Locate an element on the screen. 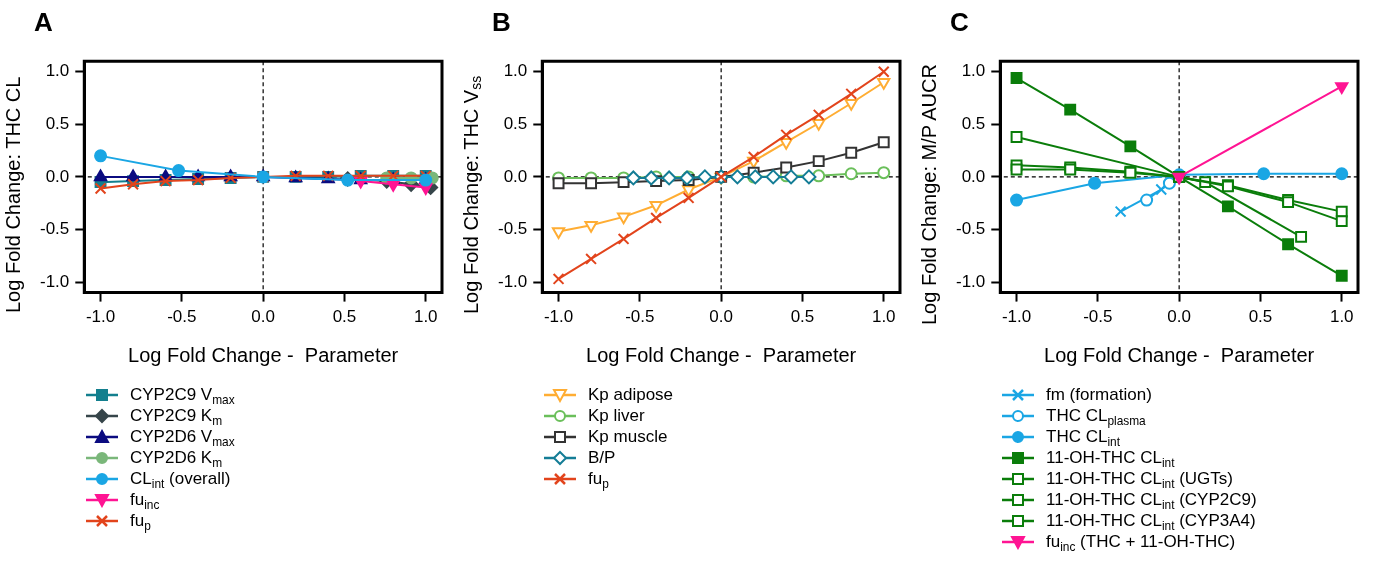  legend-label: CYP2D6 V$_{max}$ is located at coordinates (182, 438).